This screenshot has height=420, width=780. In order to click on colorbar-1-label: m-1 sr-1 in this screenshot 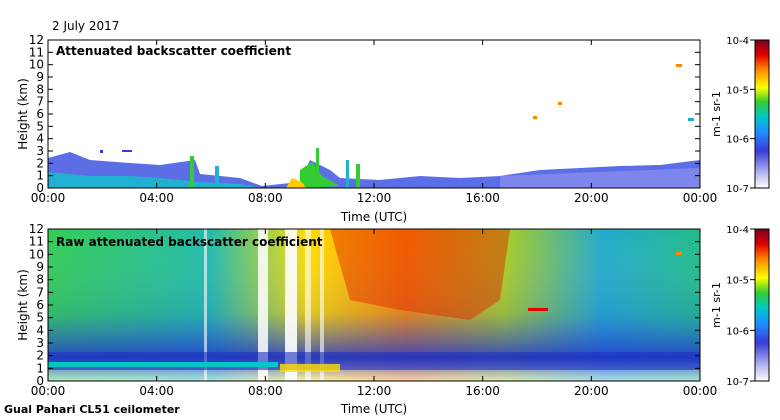, I will do `click(716, 114)`.